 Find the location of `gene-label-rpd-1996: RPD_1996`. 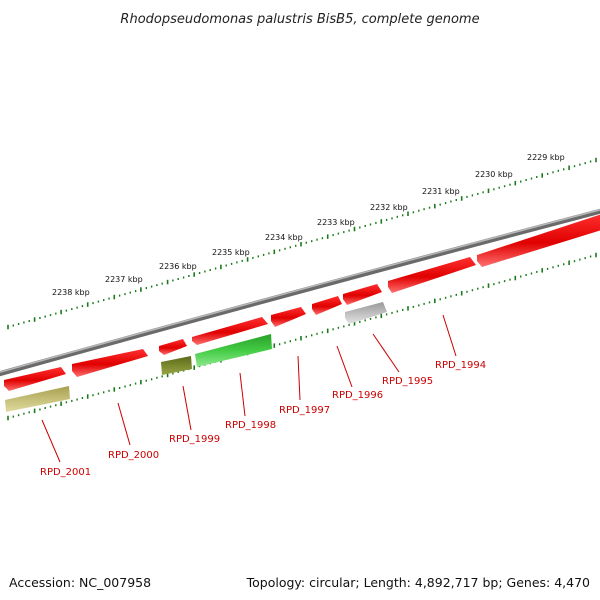

gene-label-rpd-1996: RPD_1996 is located at coordinates (357, 395).